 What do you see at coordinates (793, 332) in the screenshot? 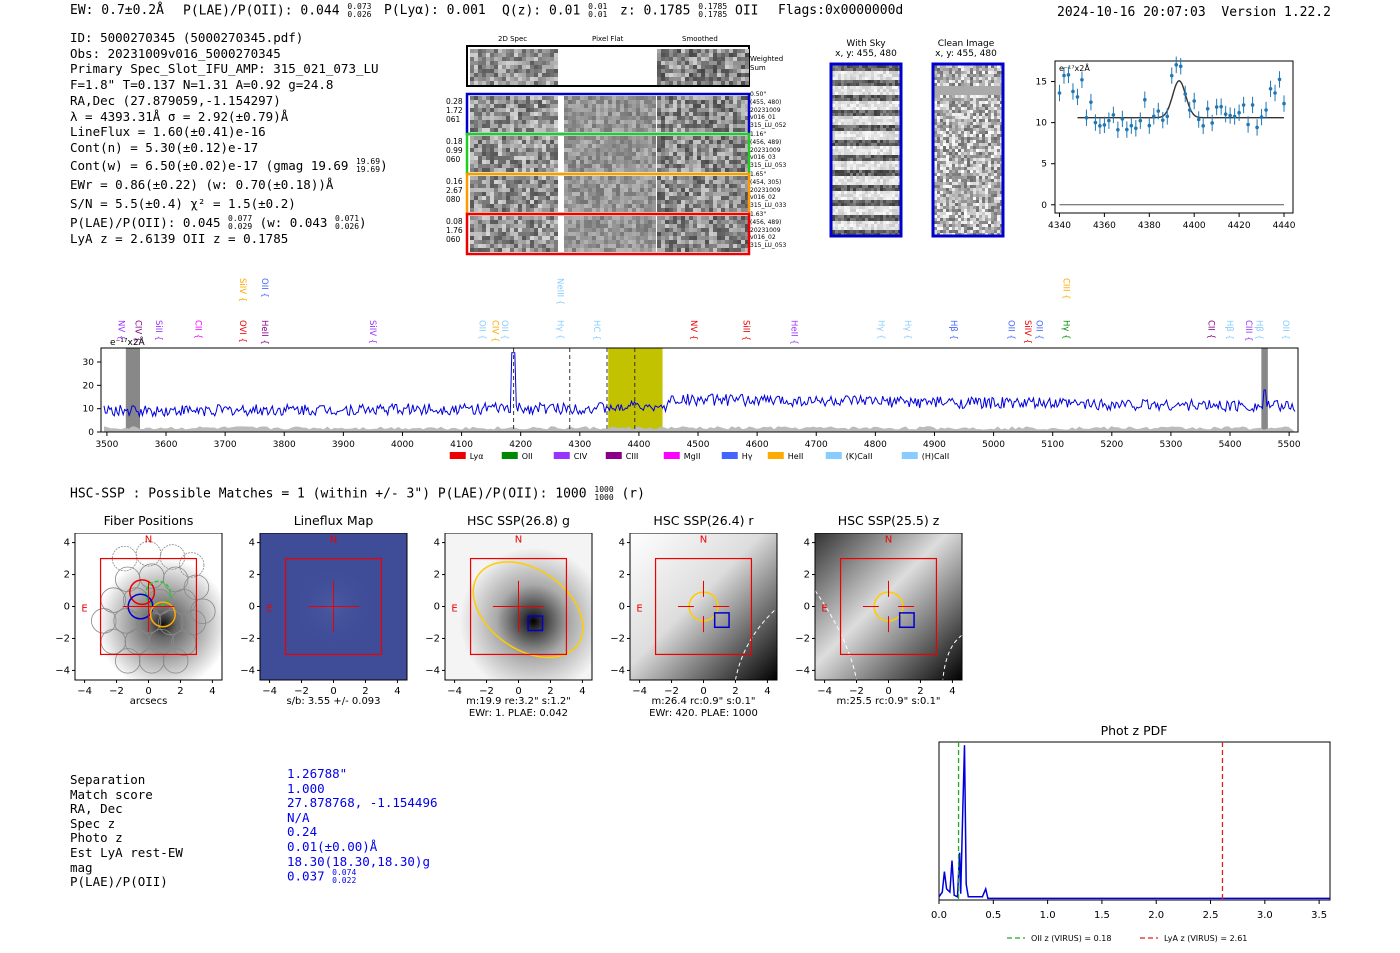
I see `emission-line-label: HeII {` at bounding box center [793, 332].